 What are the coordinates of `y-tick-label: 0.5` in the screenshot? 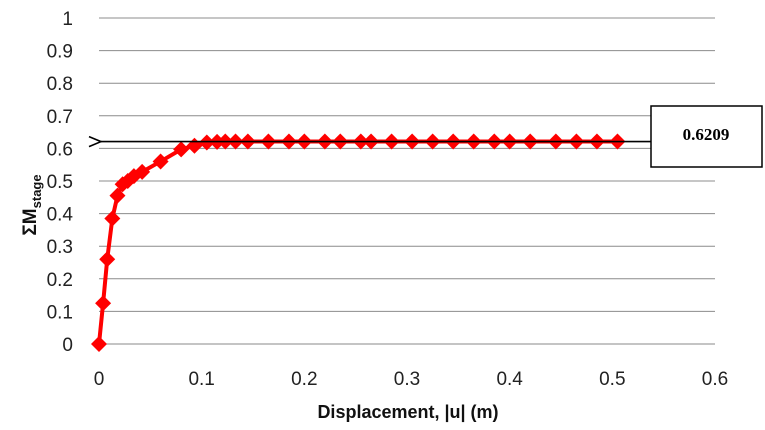 It's located at (60, 182).